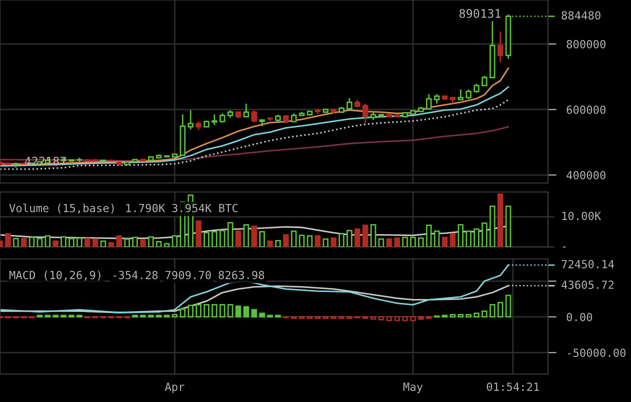 The image size is (631, 402). What do you see at coordinates (586, 110) in the screenshot?
I see `y-tick-label: 600000` at bounding box center [586, 110].